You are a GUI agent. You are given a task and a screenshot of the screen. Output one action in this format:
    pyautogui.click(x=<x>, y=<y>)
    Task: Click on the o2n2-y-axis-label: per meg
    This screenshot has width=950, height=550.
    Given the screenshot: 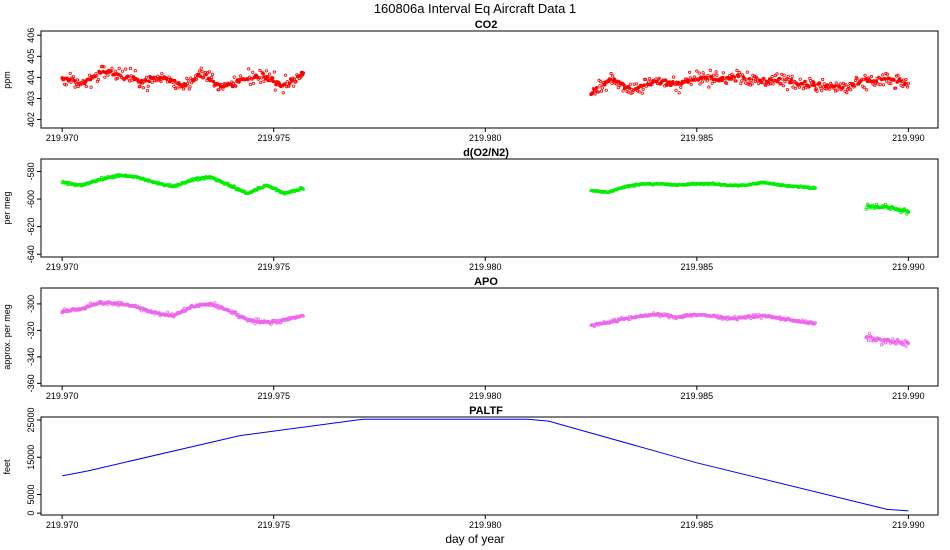 What is the action you would take?
    pyautogui.click(x=7, y=207)
    